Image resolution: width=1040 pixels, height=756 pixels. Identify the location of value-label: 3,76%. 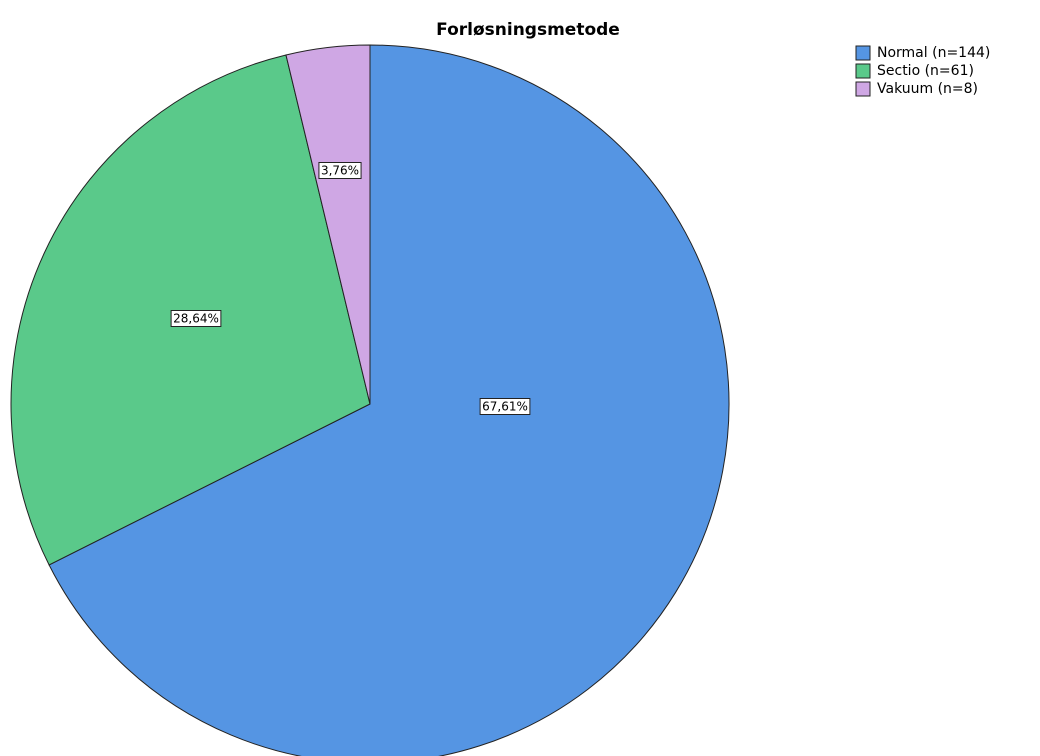
(340, 171).